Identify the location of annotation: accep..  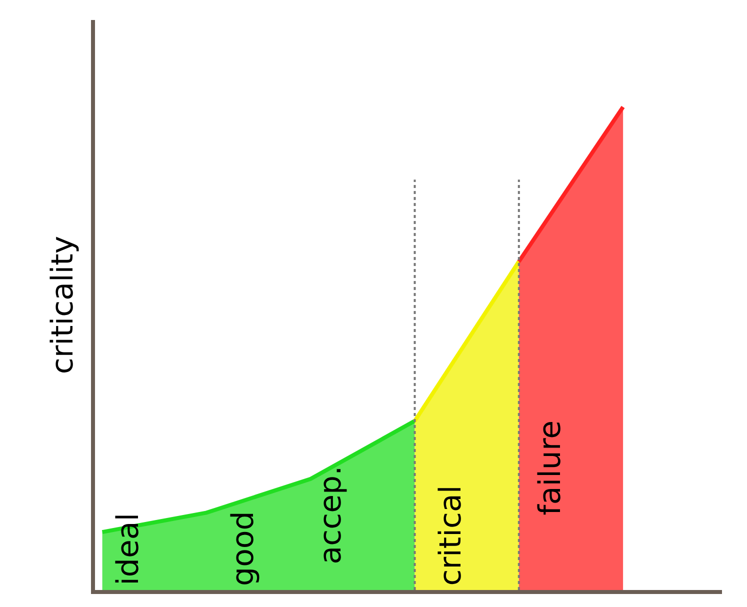
(331, 515).